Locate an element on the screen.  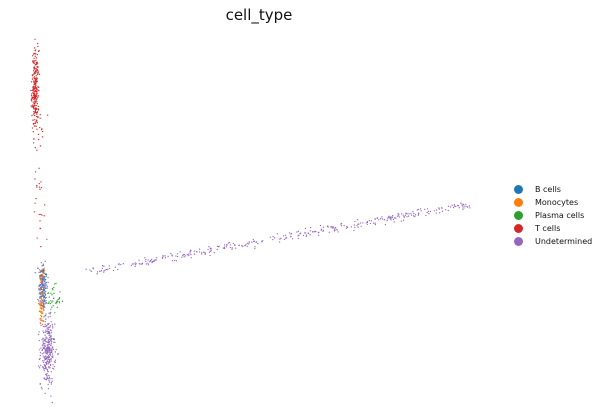
legend-item: Plasma cells is located at coordinates (559, 215).